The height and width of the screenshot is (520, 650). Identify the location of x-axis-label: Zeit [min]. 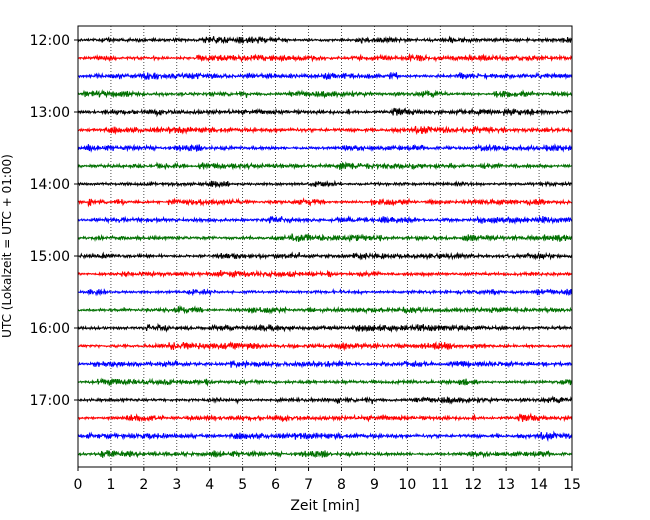
(324, 506).